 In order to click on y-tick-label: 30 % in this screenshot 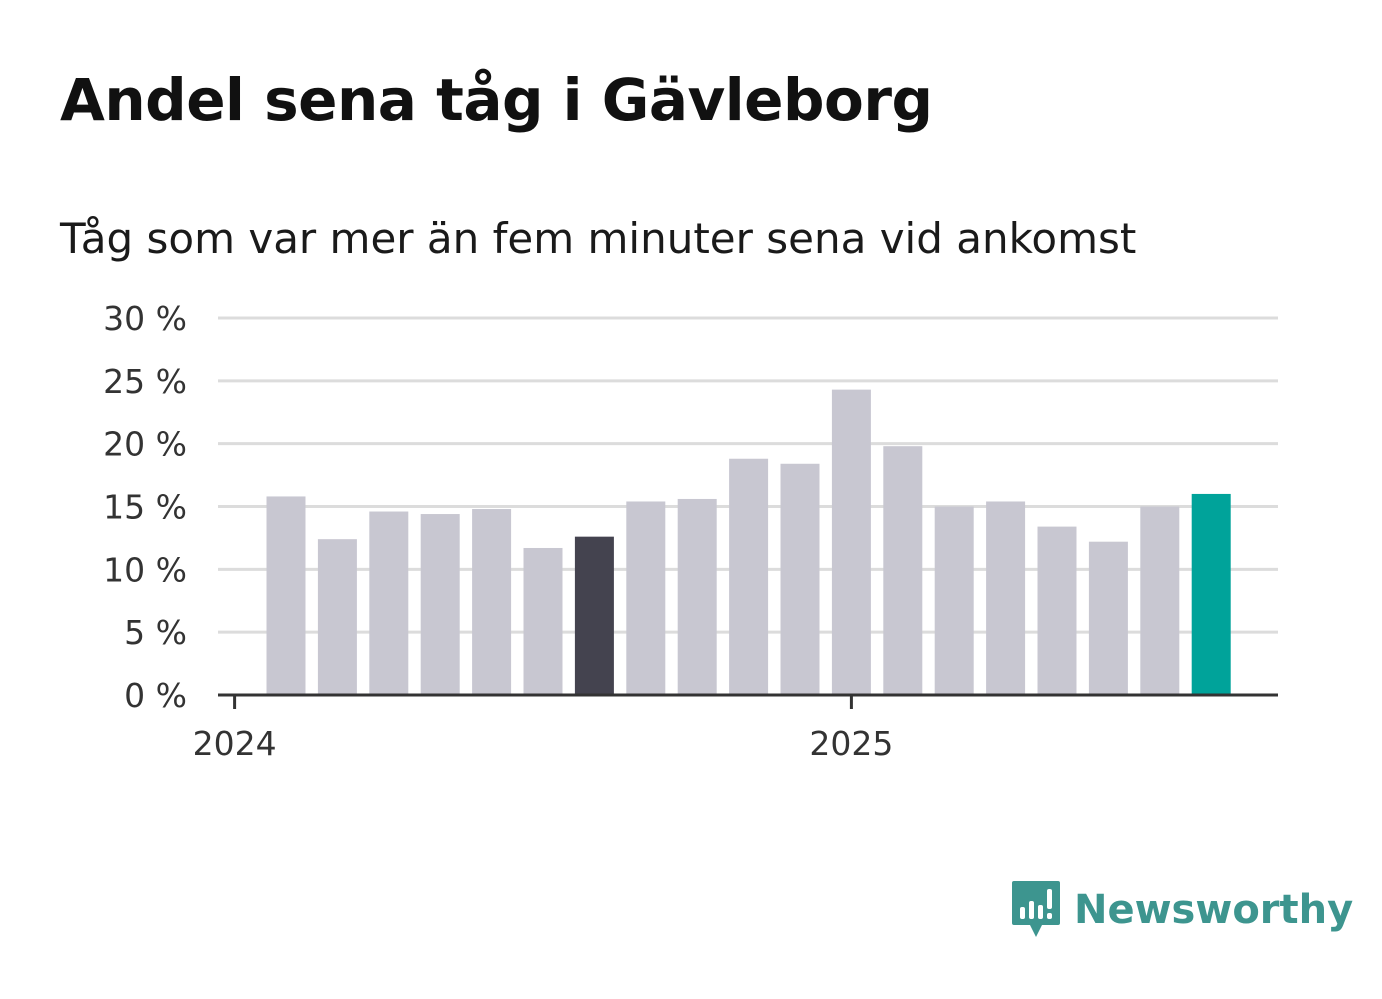, I will do `click(145, 318)`.